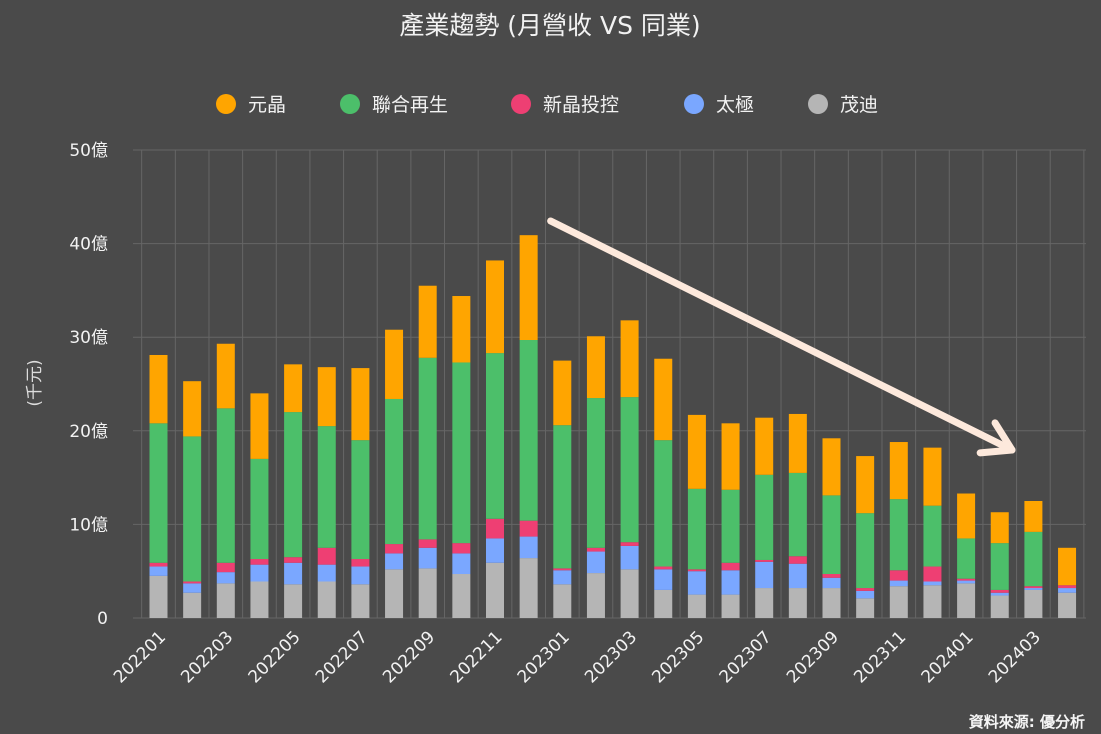 The width and height of the screenshot is (1101, 734). What do you see at coordinates (267, 105) in the screenshot?
I see `legend-label: 元晶` at bounding box center [267, 105].